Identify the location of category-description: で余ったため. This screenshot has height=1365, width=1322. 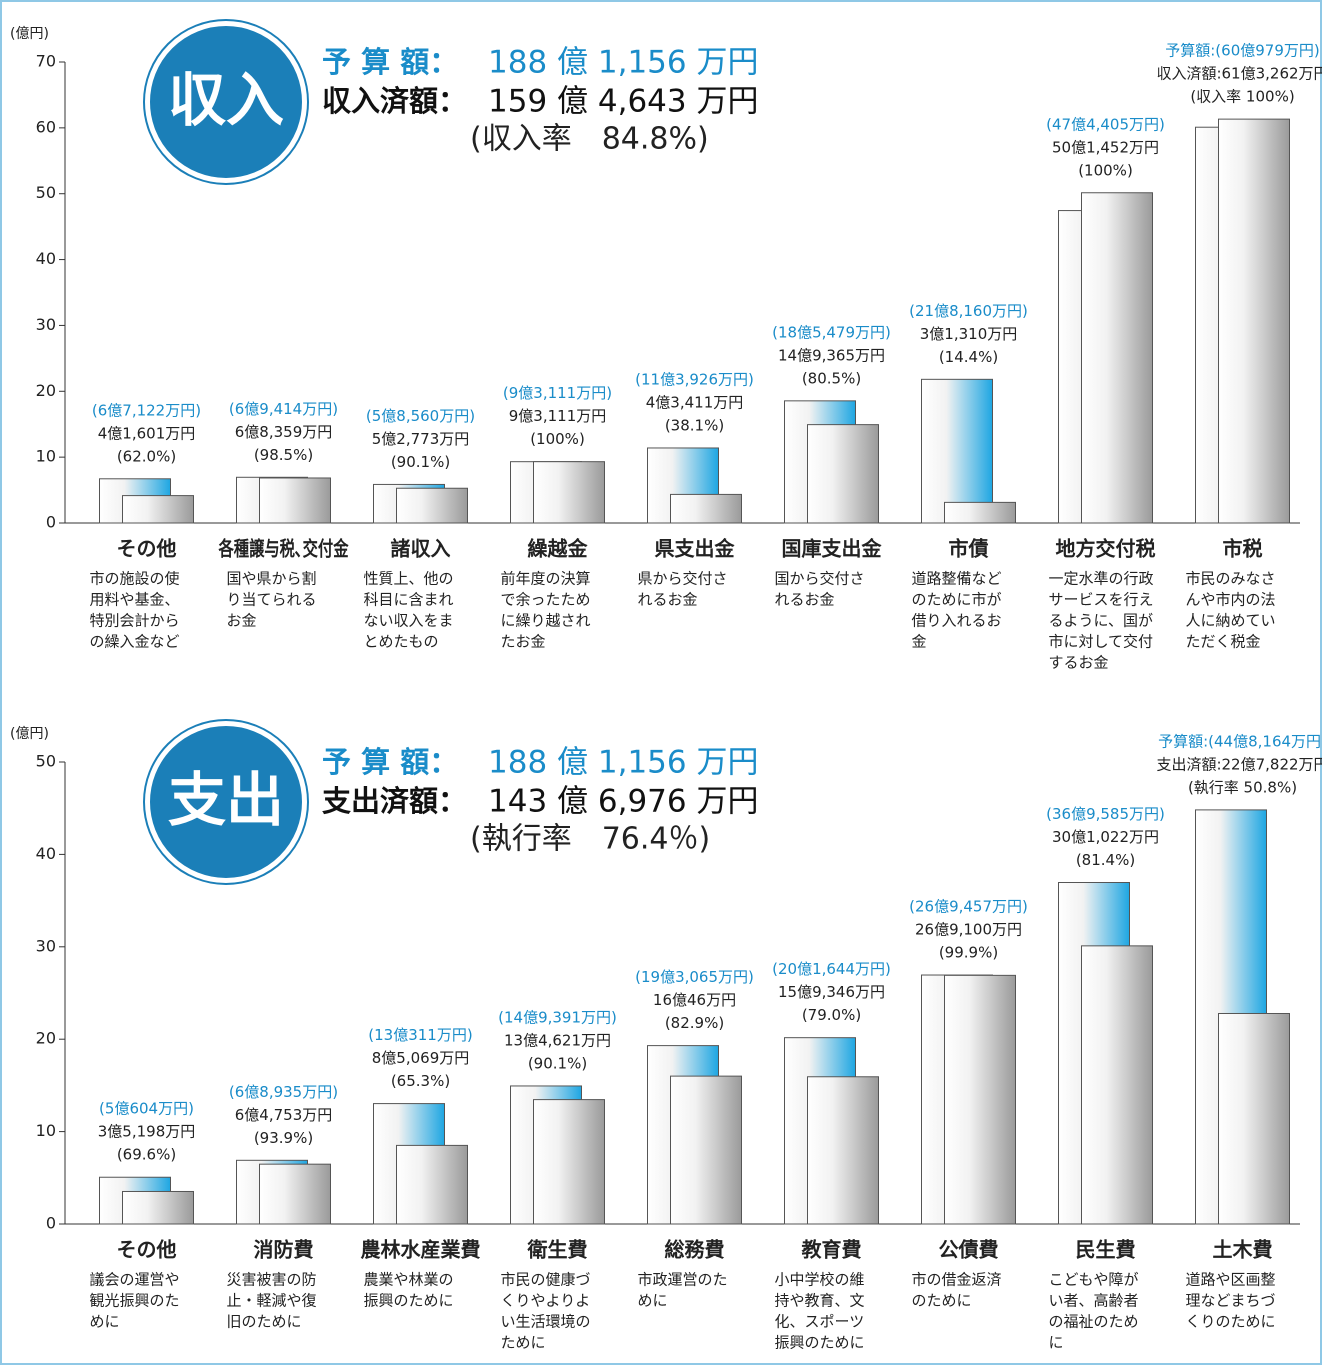
(546, 600).